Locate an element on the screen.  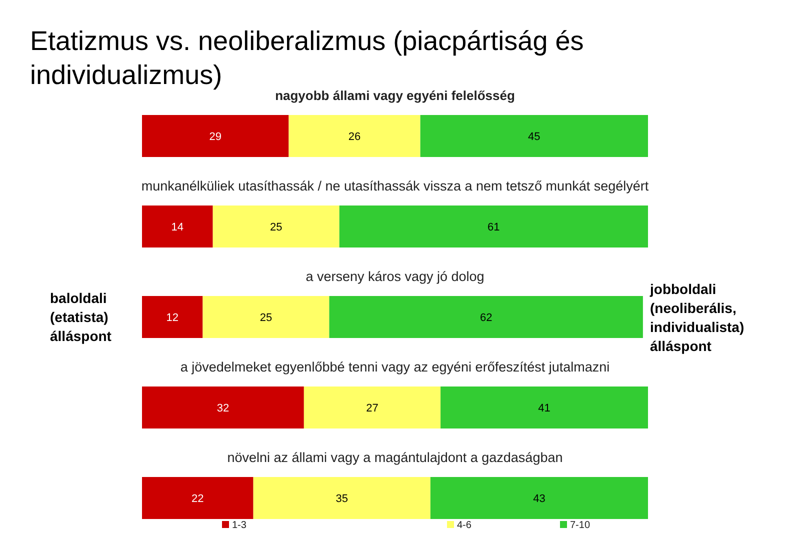
data-label: 29 is located at coordinates (215, 137).